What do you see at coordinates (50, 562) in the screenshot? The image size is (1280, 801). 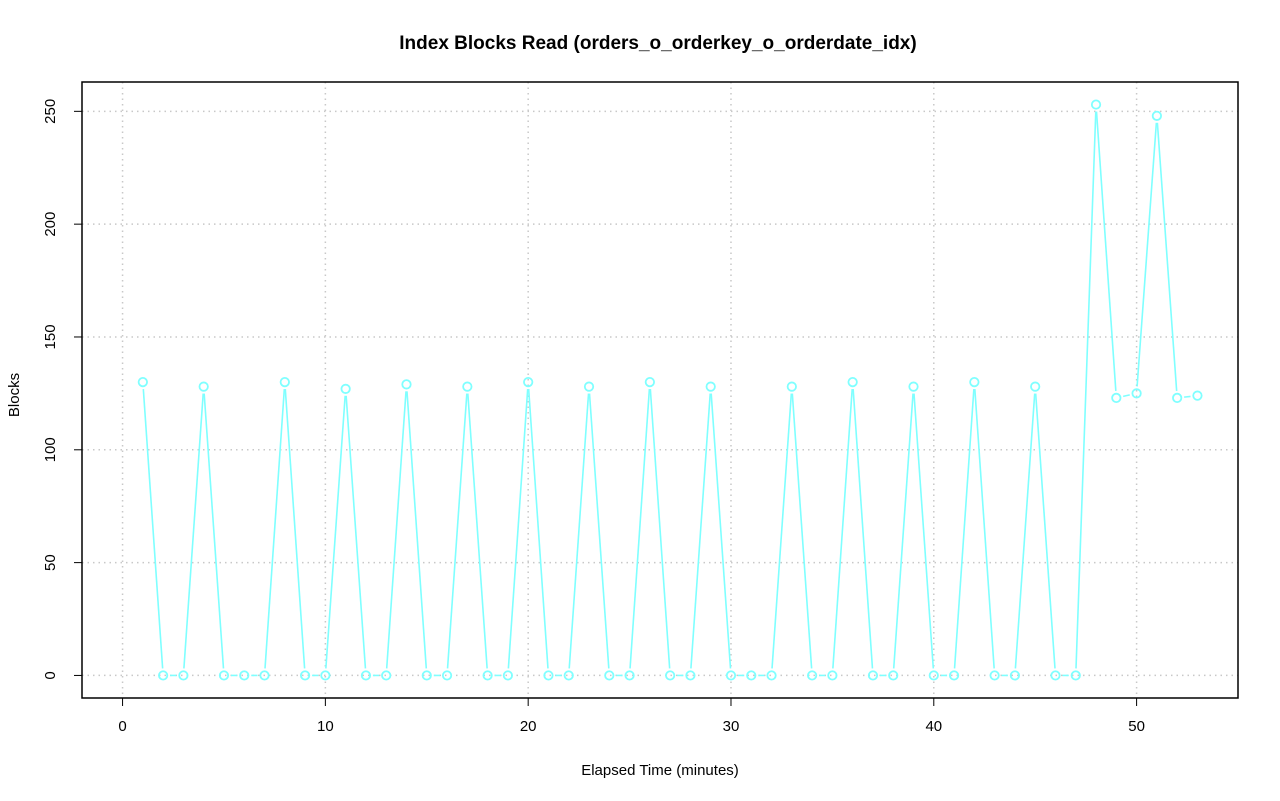 I see `y-tick-label: 50` at bounding box center [50, 562].